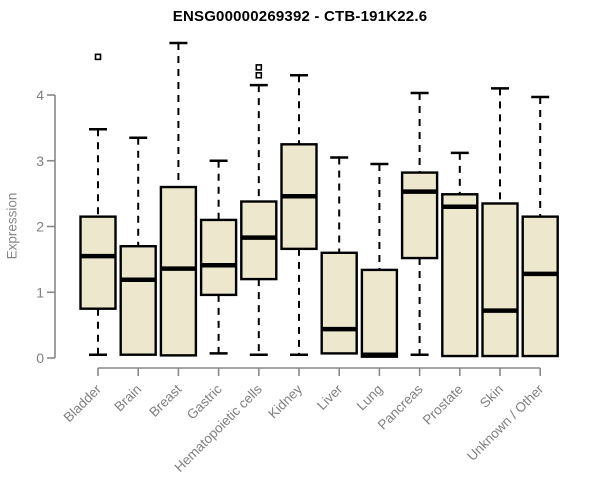 The image size is (600, 500). Describe the element at coordinates (40, 358) in the screenshot. I see `y-tick-label: 0` at that location.